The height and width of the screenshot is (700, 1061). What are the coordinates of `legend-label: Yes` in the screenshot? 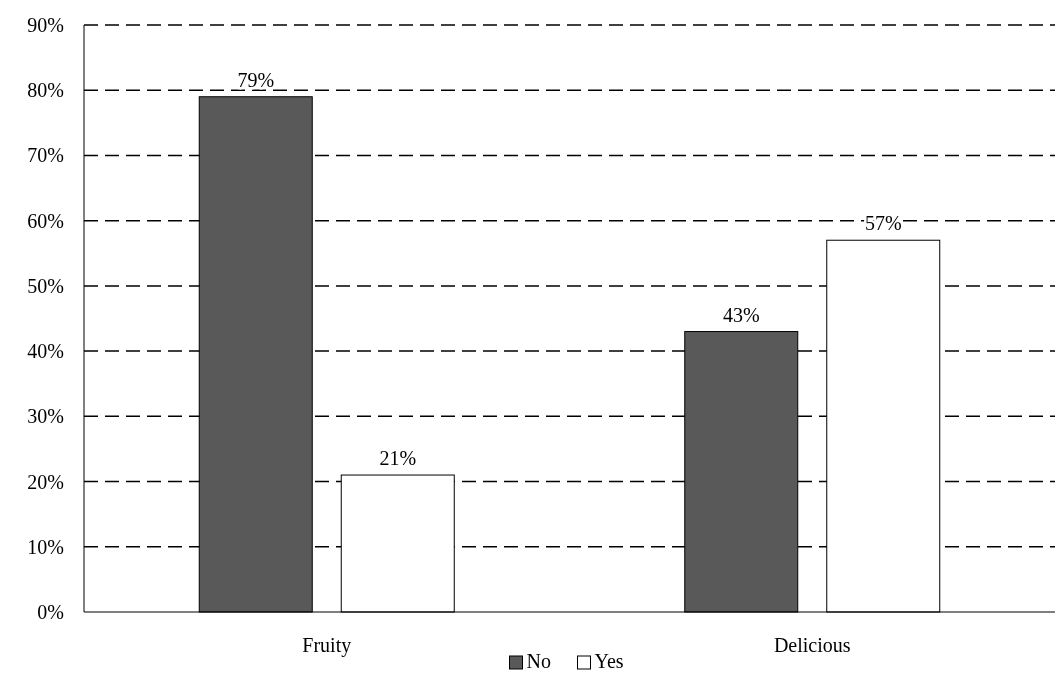 It's located at (609, 661).